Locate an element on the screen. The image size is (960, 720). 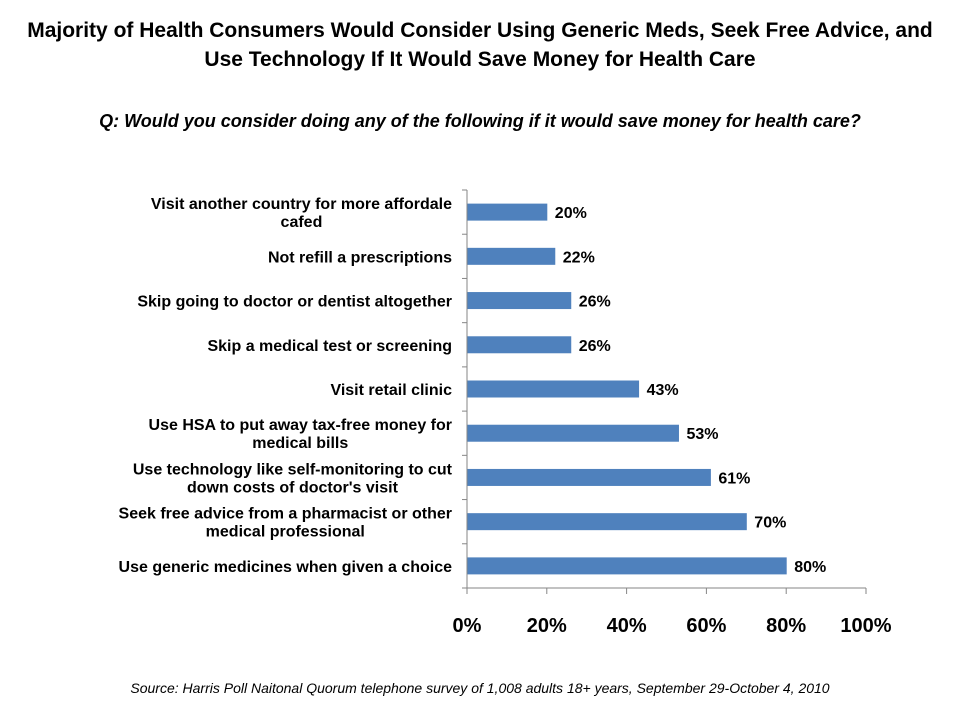
x-tick-label: 20% is located at coordinates (547, 626).